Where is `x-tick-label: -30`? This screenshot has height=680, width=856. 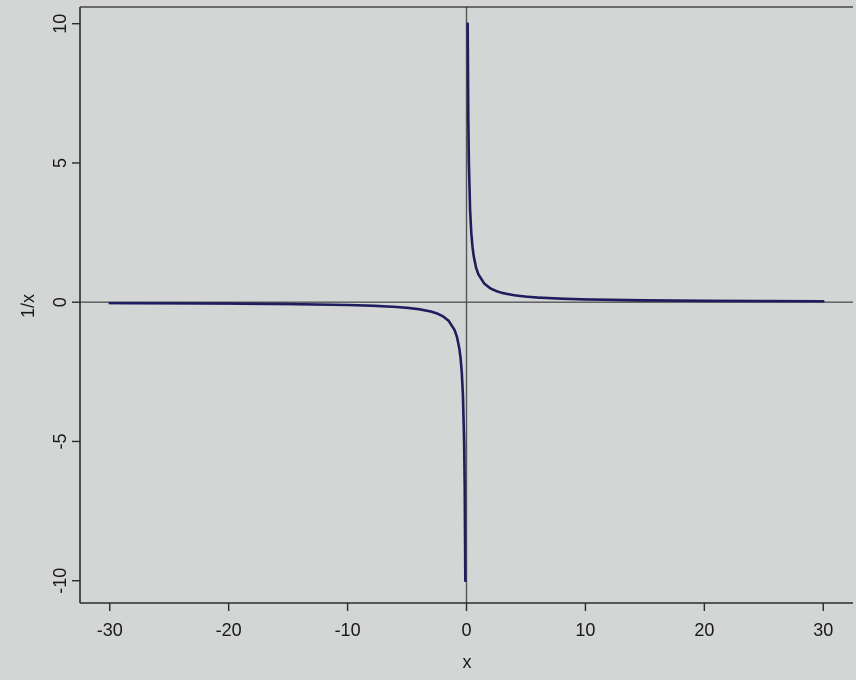 x-tick-label: -30 is located at coordinates (110, 630).